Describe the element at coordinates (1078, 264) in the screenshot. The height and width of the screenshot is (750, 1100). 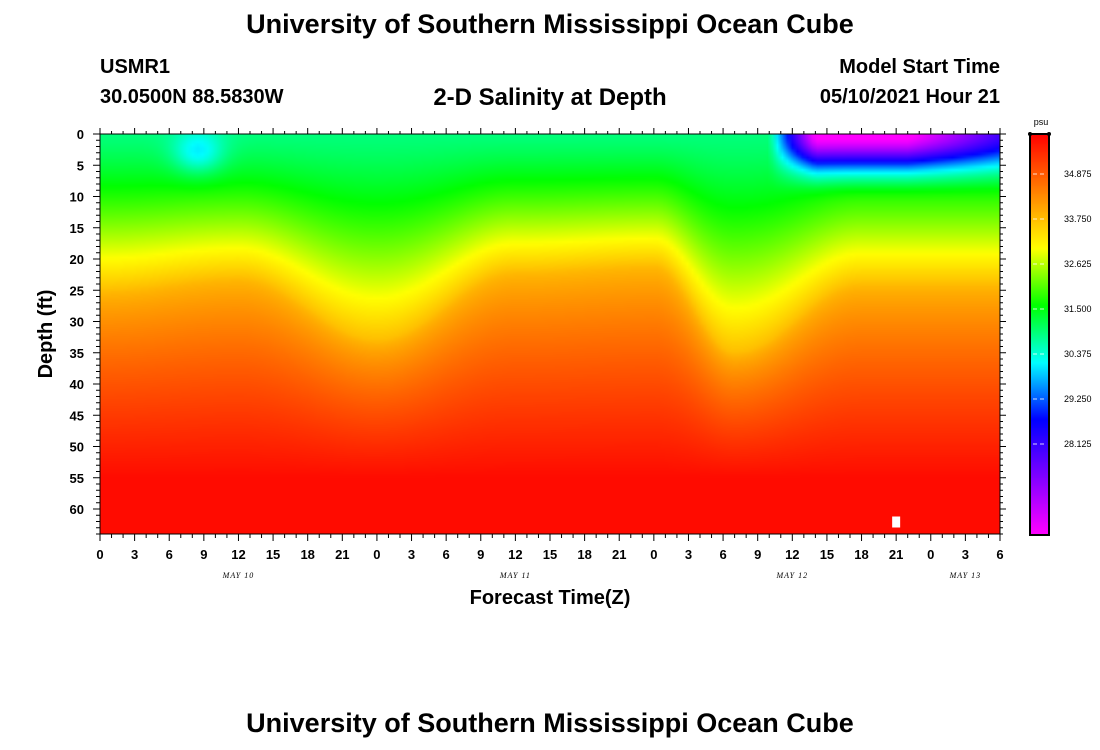
I see `colorbar-tick-label: 32.625` at that location.